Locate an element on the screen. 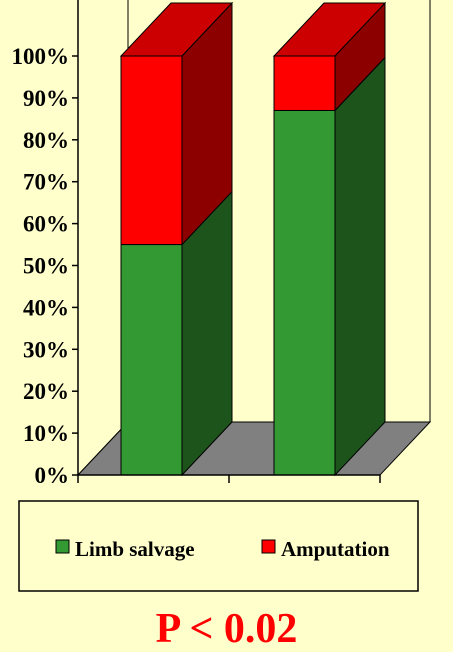 The image size is (453, 652). legend: Limb salvage Amputation is located at coordinates (218, 546).